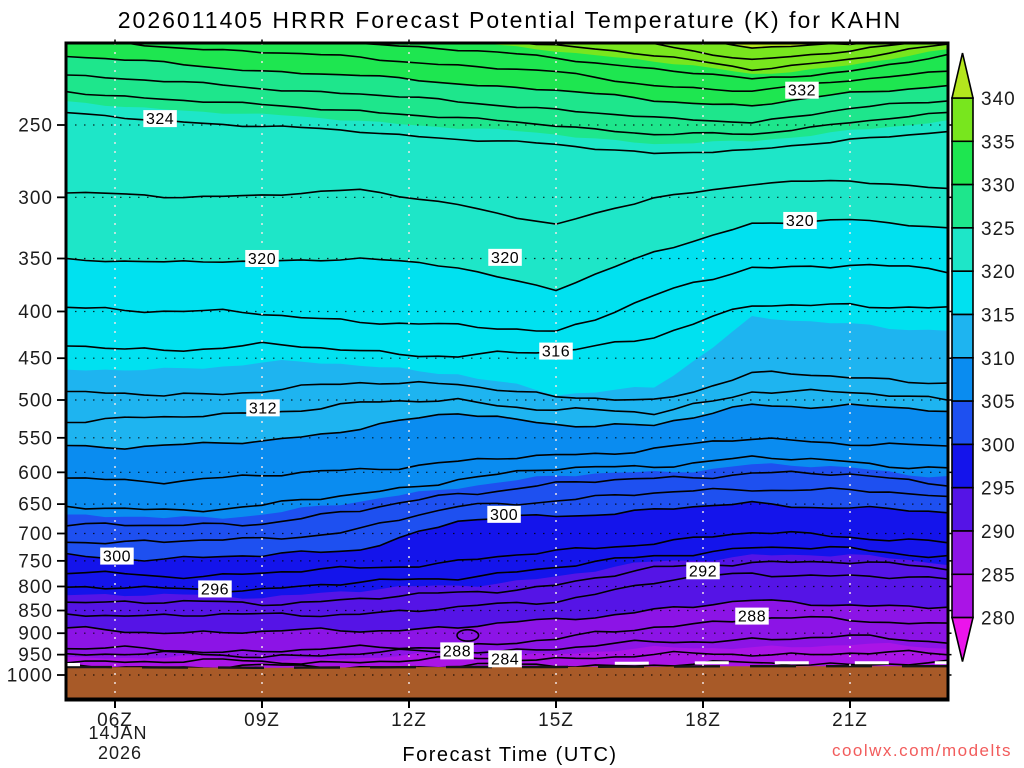 This screenshot has height=768, width=1024. I want to click on y-tick-label-400: 400, so click(35, 312).